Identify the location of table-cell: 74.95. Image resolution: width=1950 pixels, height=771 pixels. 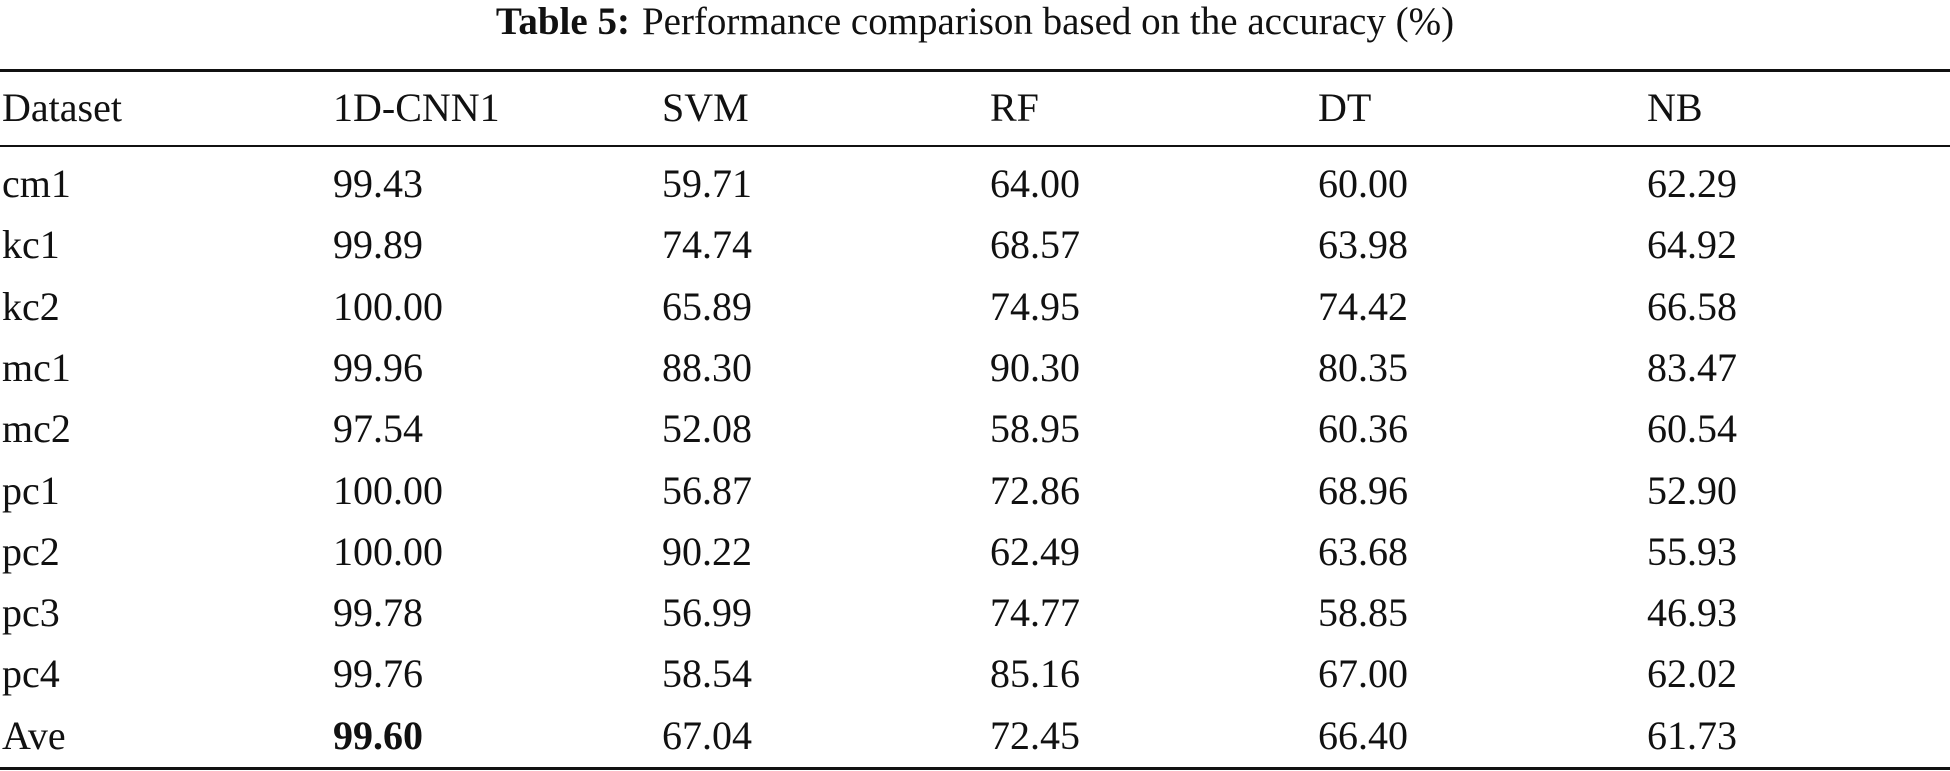
(1035, 306).